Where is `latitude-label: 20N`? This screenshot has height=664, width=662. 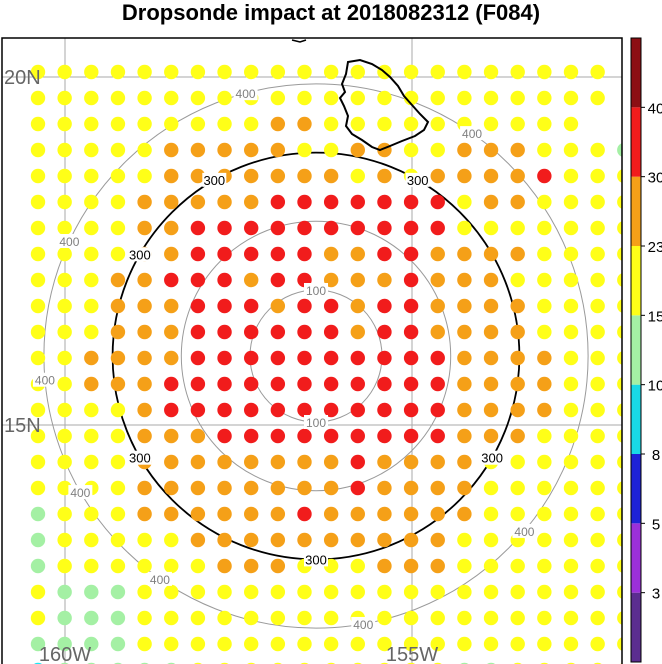 latitude-label: 20N is located at coordinates (22, 78).